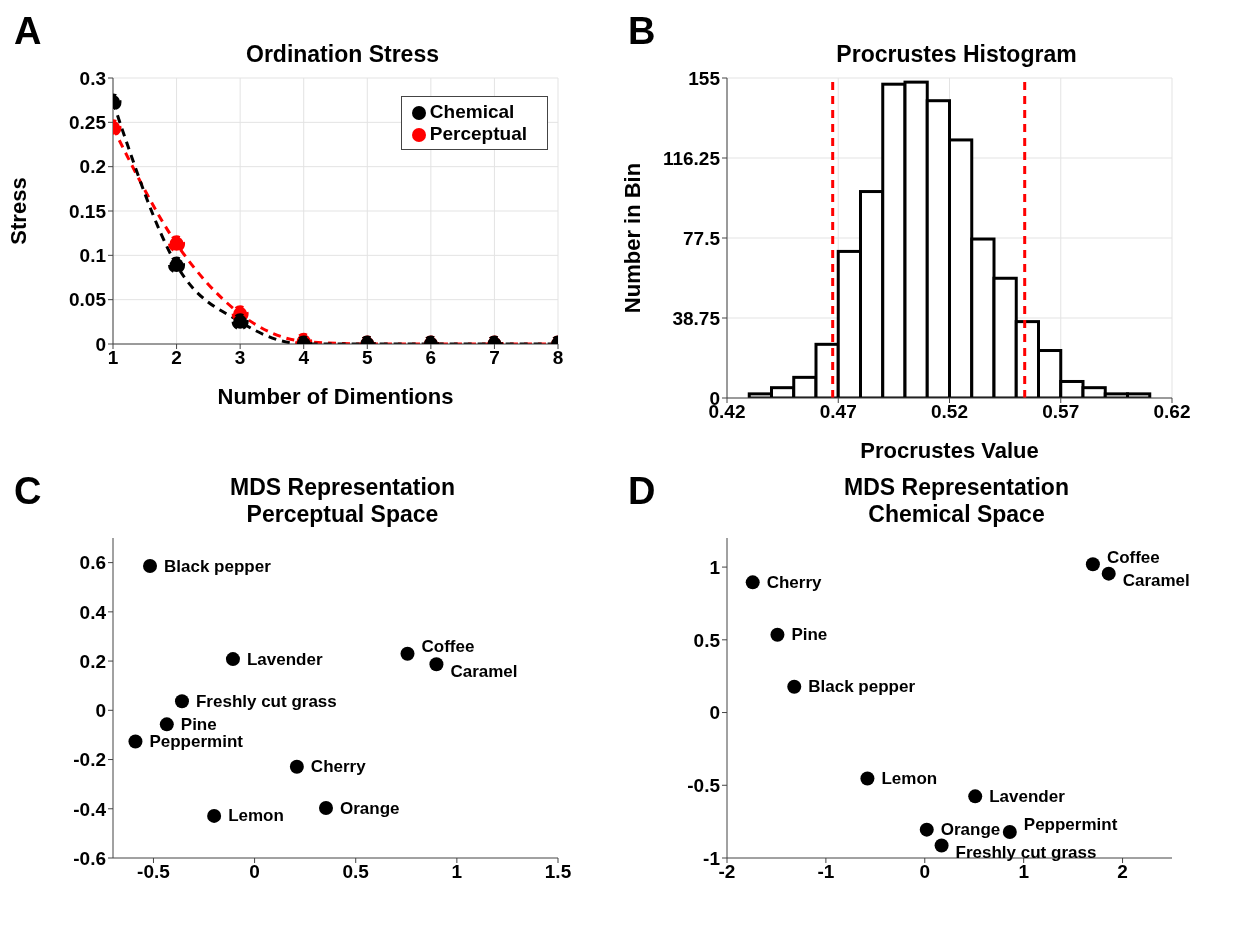 Image resolution: width=1250 pixels, height=939 pixels. Describe the element at coordinates (632, 238) in the screenshot. I see `y-axis-title: Number in Bin` at that location.